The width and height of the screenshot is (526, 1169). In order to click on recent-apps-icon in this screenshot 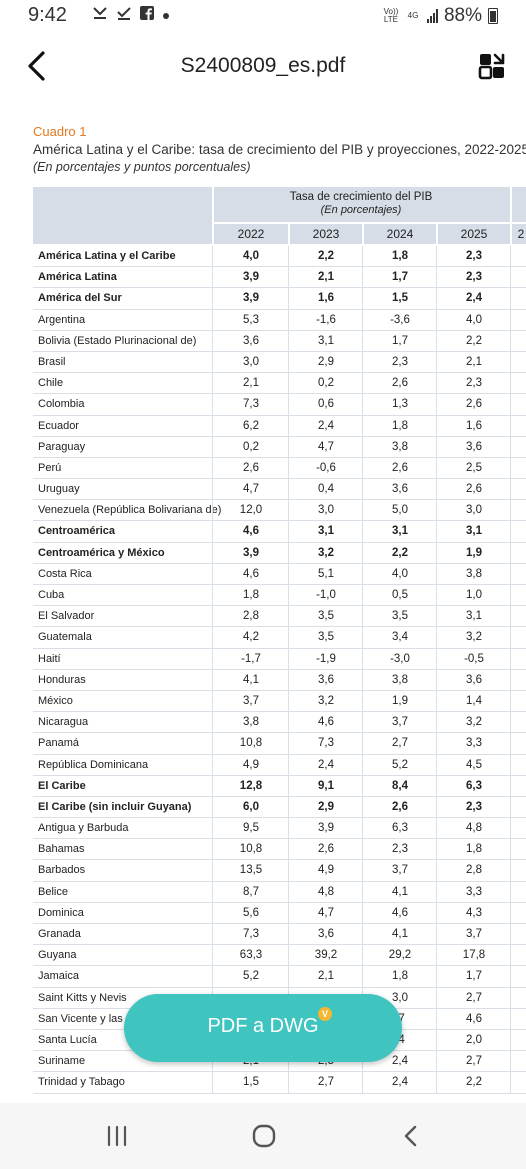, I will do `click(117, 1136)`.